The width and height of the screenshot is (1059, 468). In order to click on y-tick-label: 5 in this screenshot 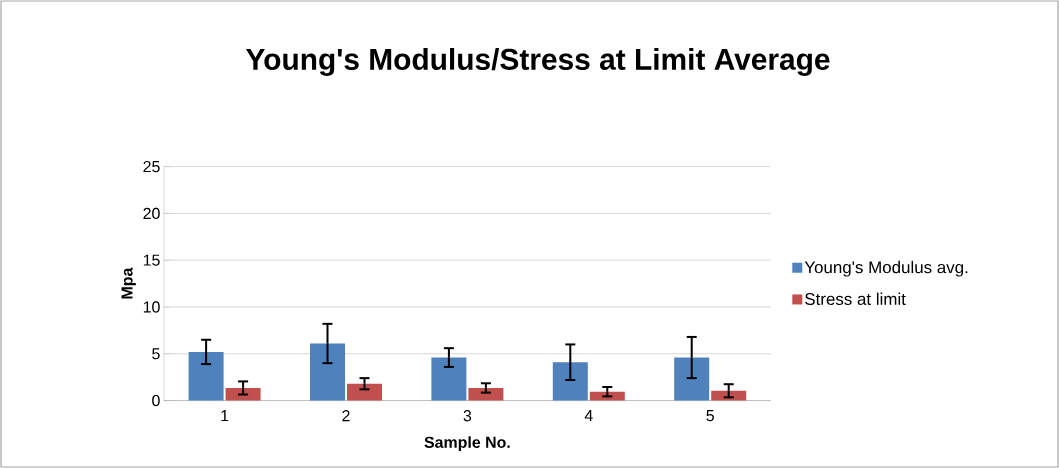, I will do `click(156, 354)`.